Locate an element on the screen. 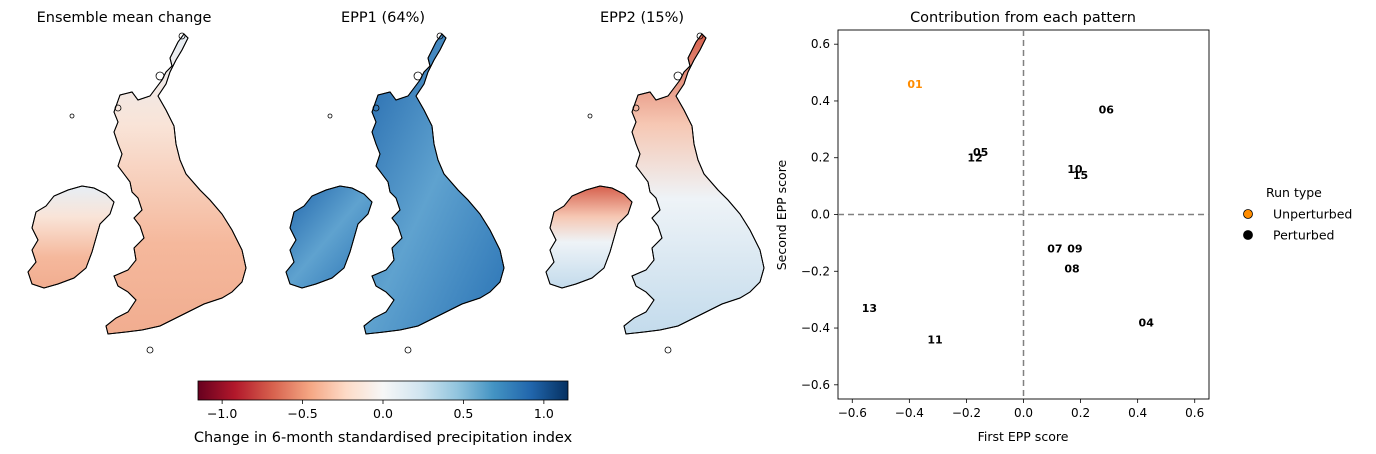 The image size is (1376, 454). map-epp1 is located at coordinates (395, 193).